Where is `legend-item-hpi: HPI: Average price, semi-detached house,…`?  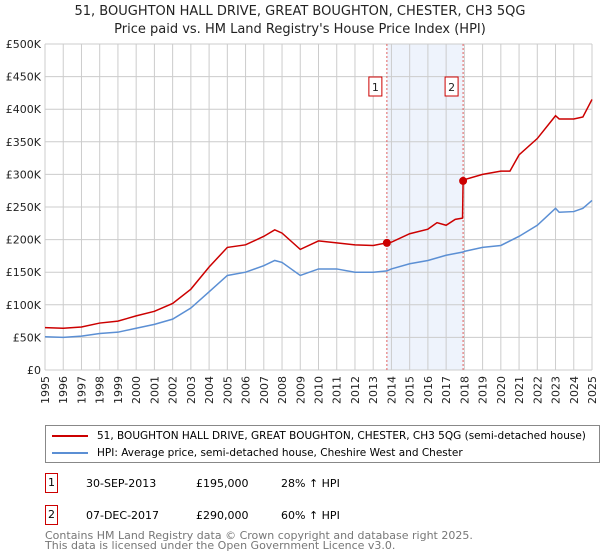 legend-item-hpi: HPI: Average price, semi-detached house,… is located at coordinates (257, 453).